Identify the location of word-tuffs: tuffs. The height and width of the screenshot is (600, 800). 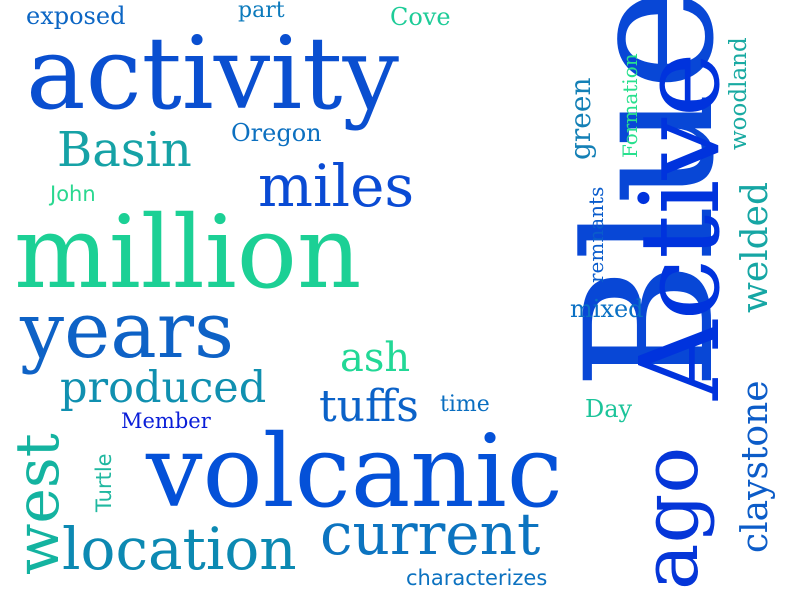
(369, 406).